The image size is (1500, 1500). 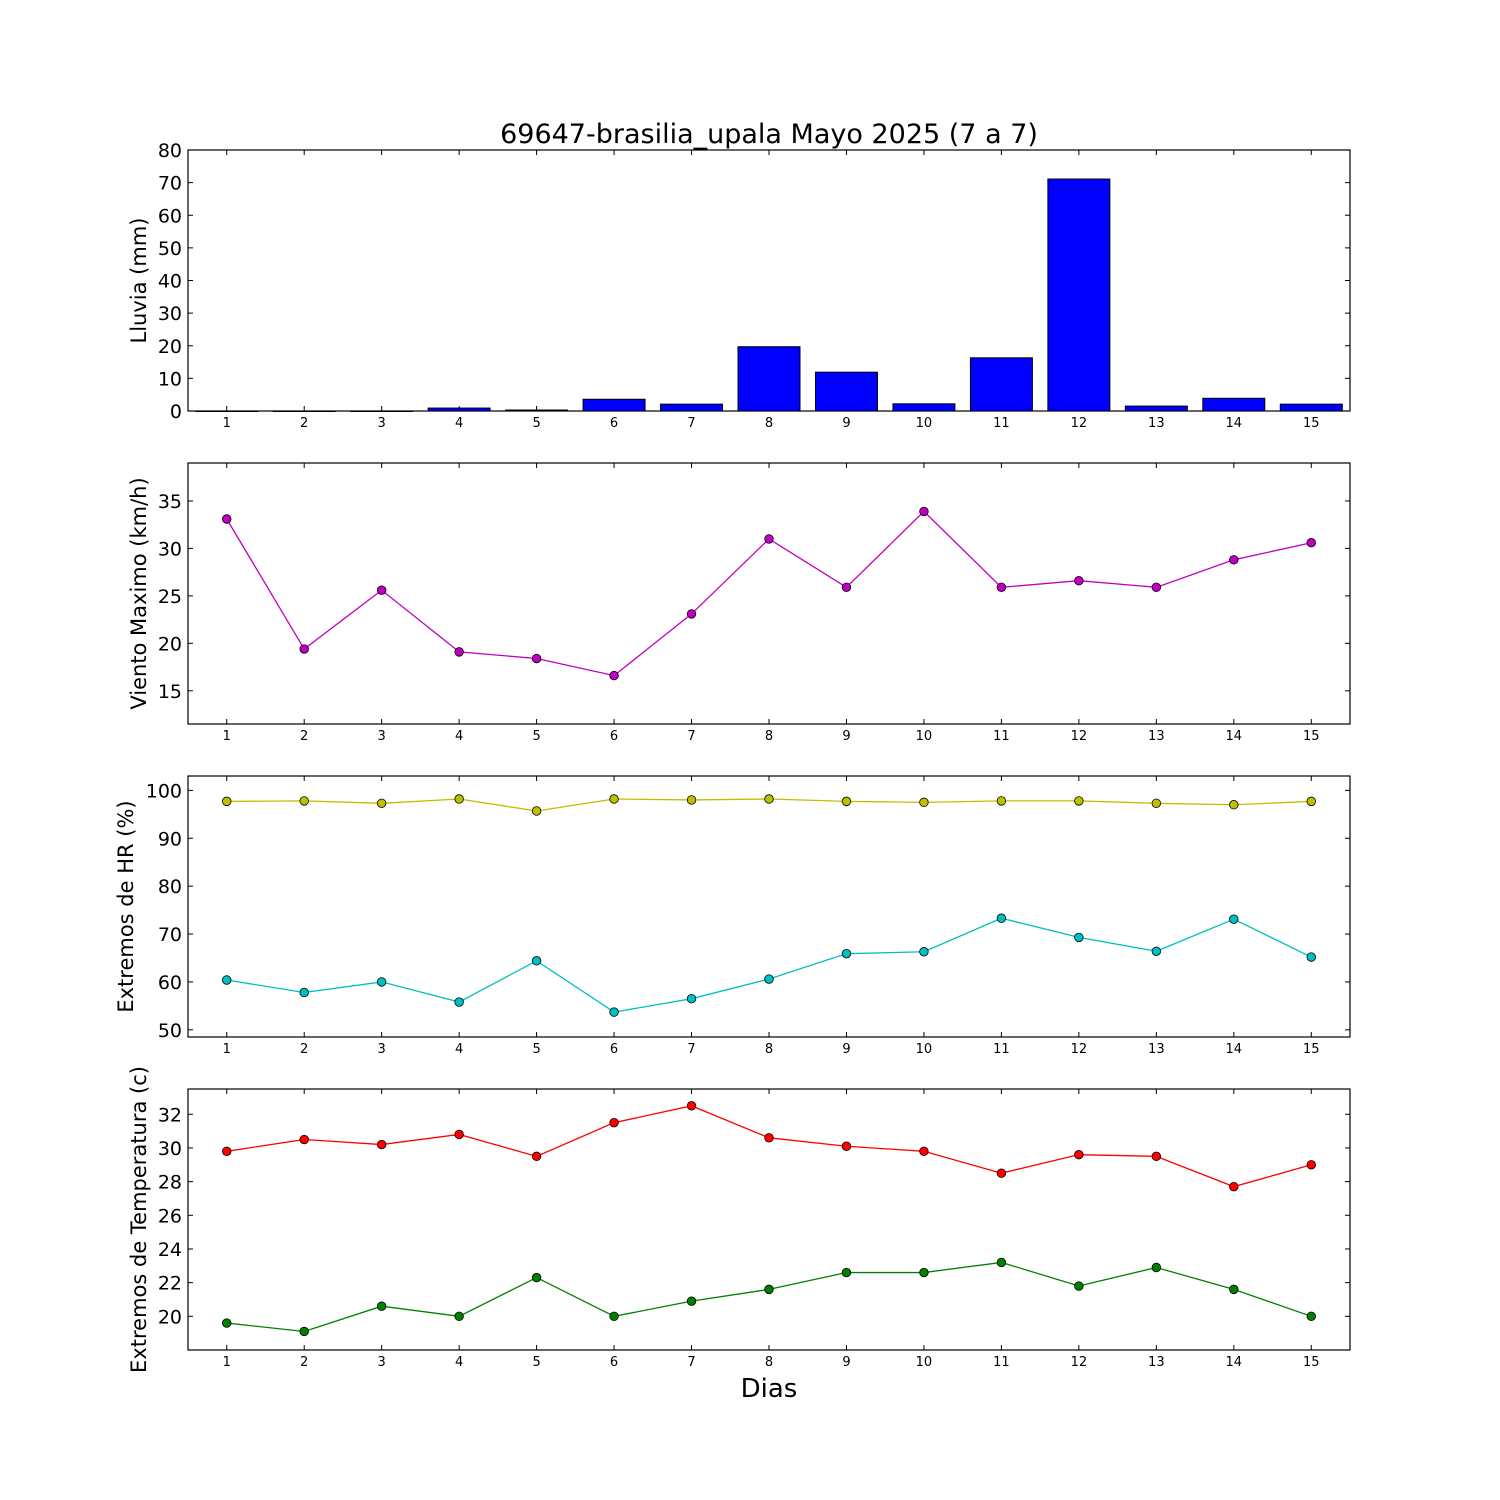 What do you see at coordinates (769, 1297) in the screenshot?
I see `series-line` at bounding box center [769, 1297].